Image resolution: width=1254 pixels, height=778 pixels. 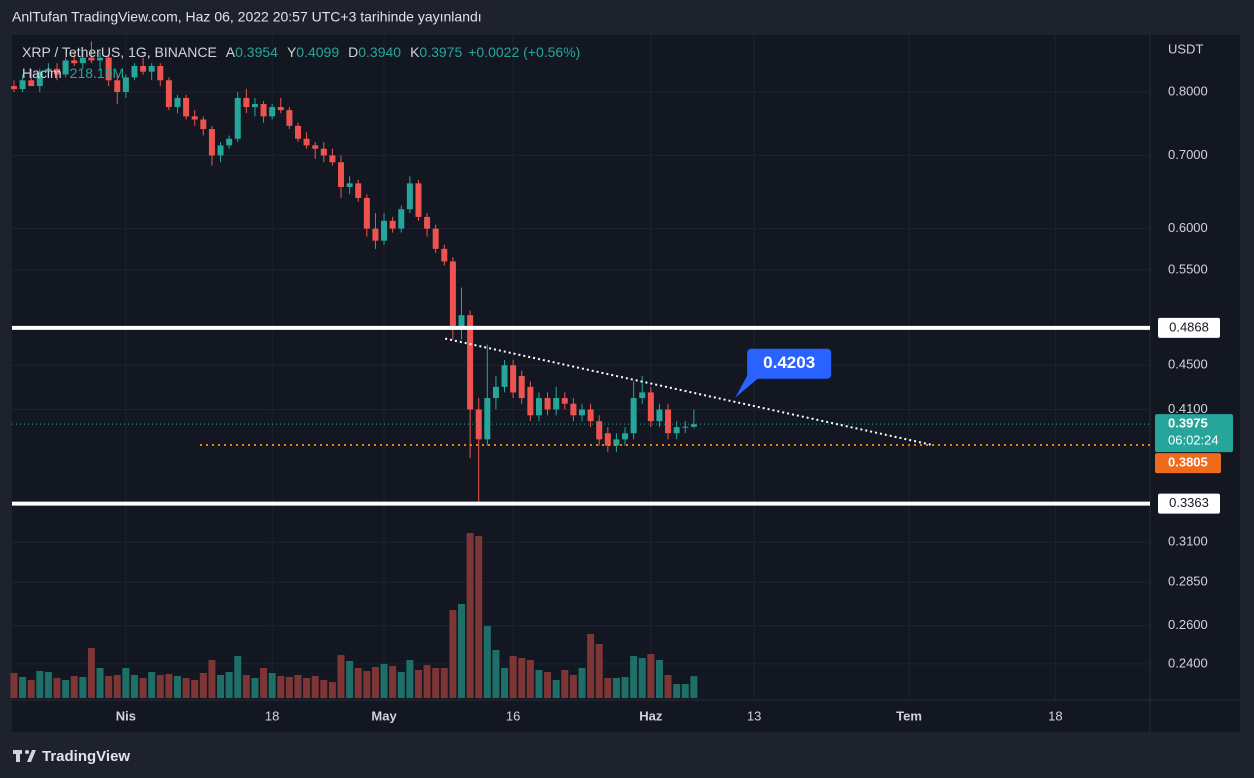 What do you see at coordinates (789, 362) in the screenshot?
I see `callout-label: 0.4203` at bounding box center [789, 362].